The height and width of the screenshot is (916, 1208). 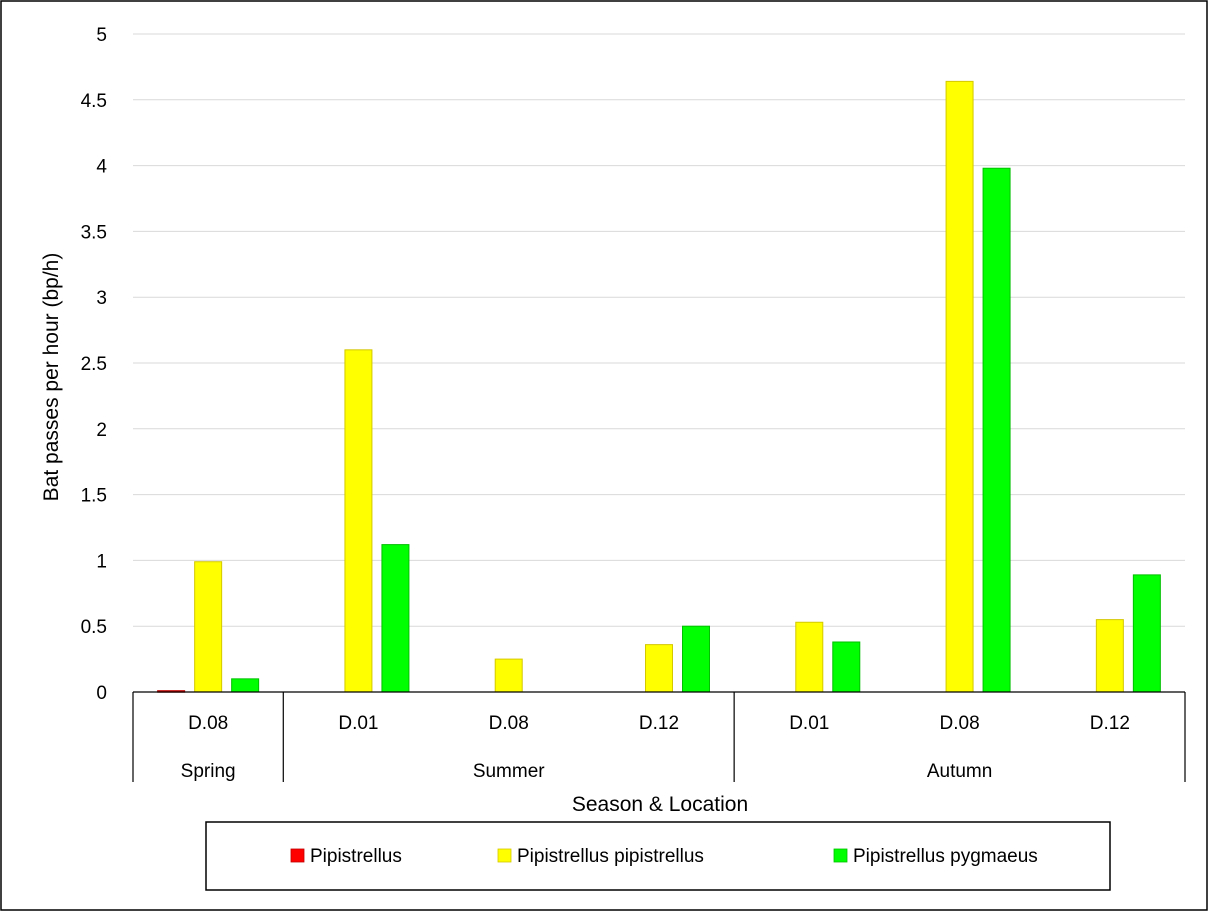 I want to click on y-tick-label: 0.5, so click(x=94, y=627).